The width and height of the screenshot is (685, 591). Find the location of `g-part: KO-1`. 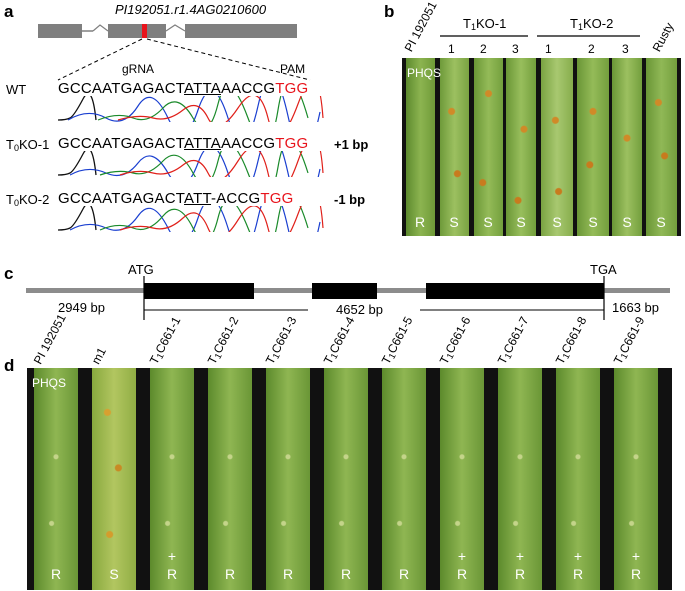

g-part: KO-1 is located at coordinates (491, 23).